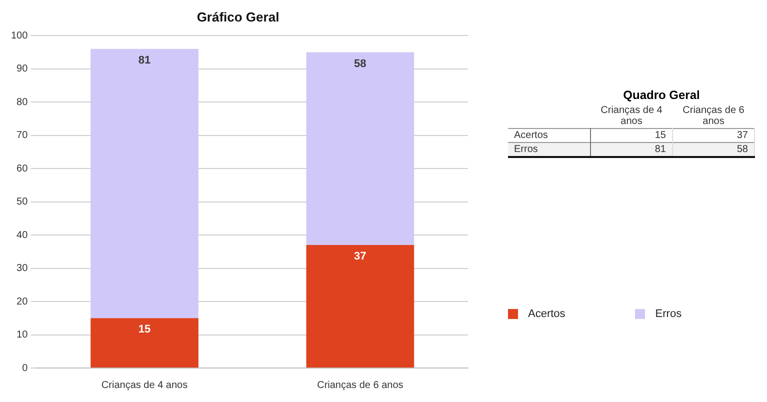  Describe the element at coordinates (22, 268) in the screenshot. I see `y-tick-label: 30` at that location.